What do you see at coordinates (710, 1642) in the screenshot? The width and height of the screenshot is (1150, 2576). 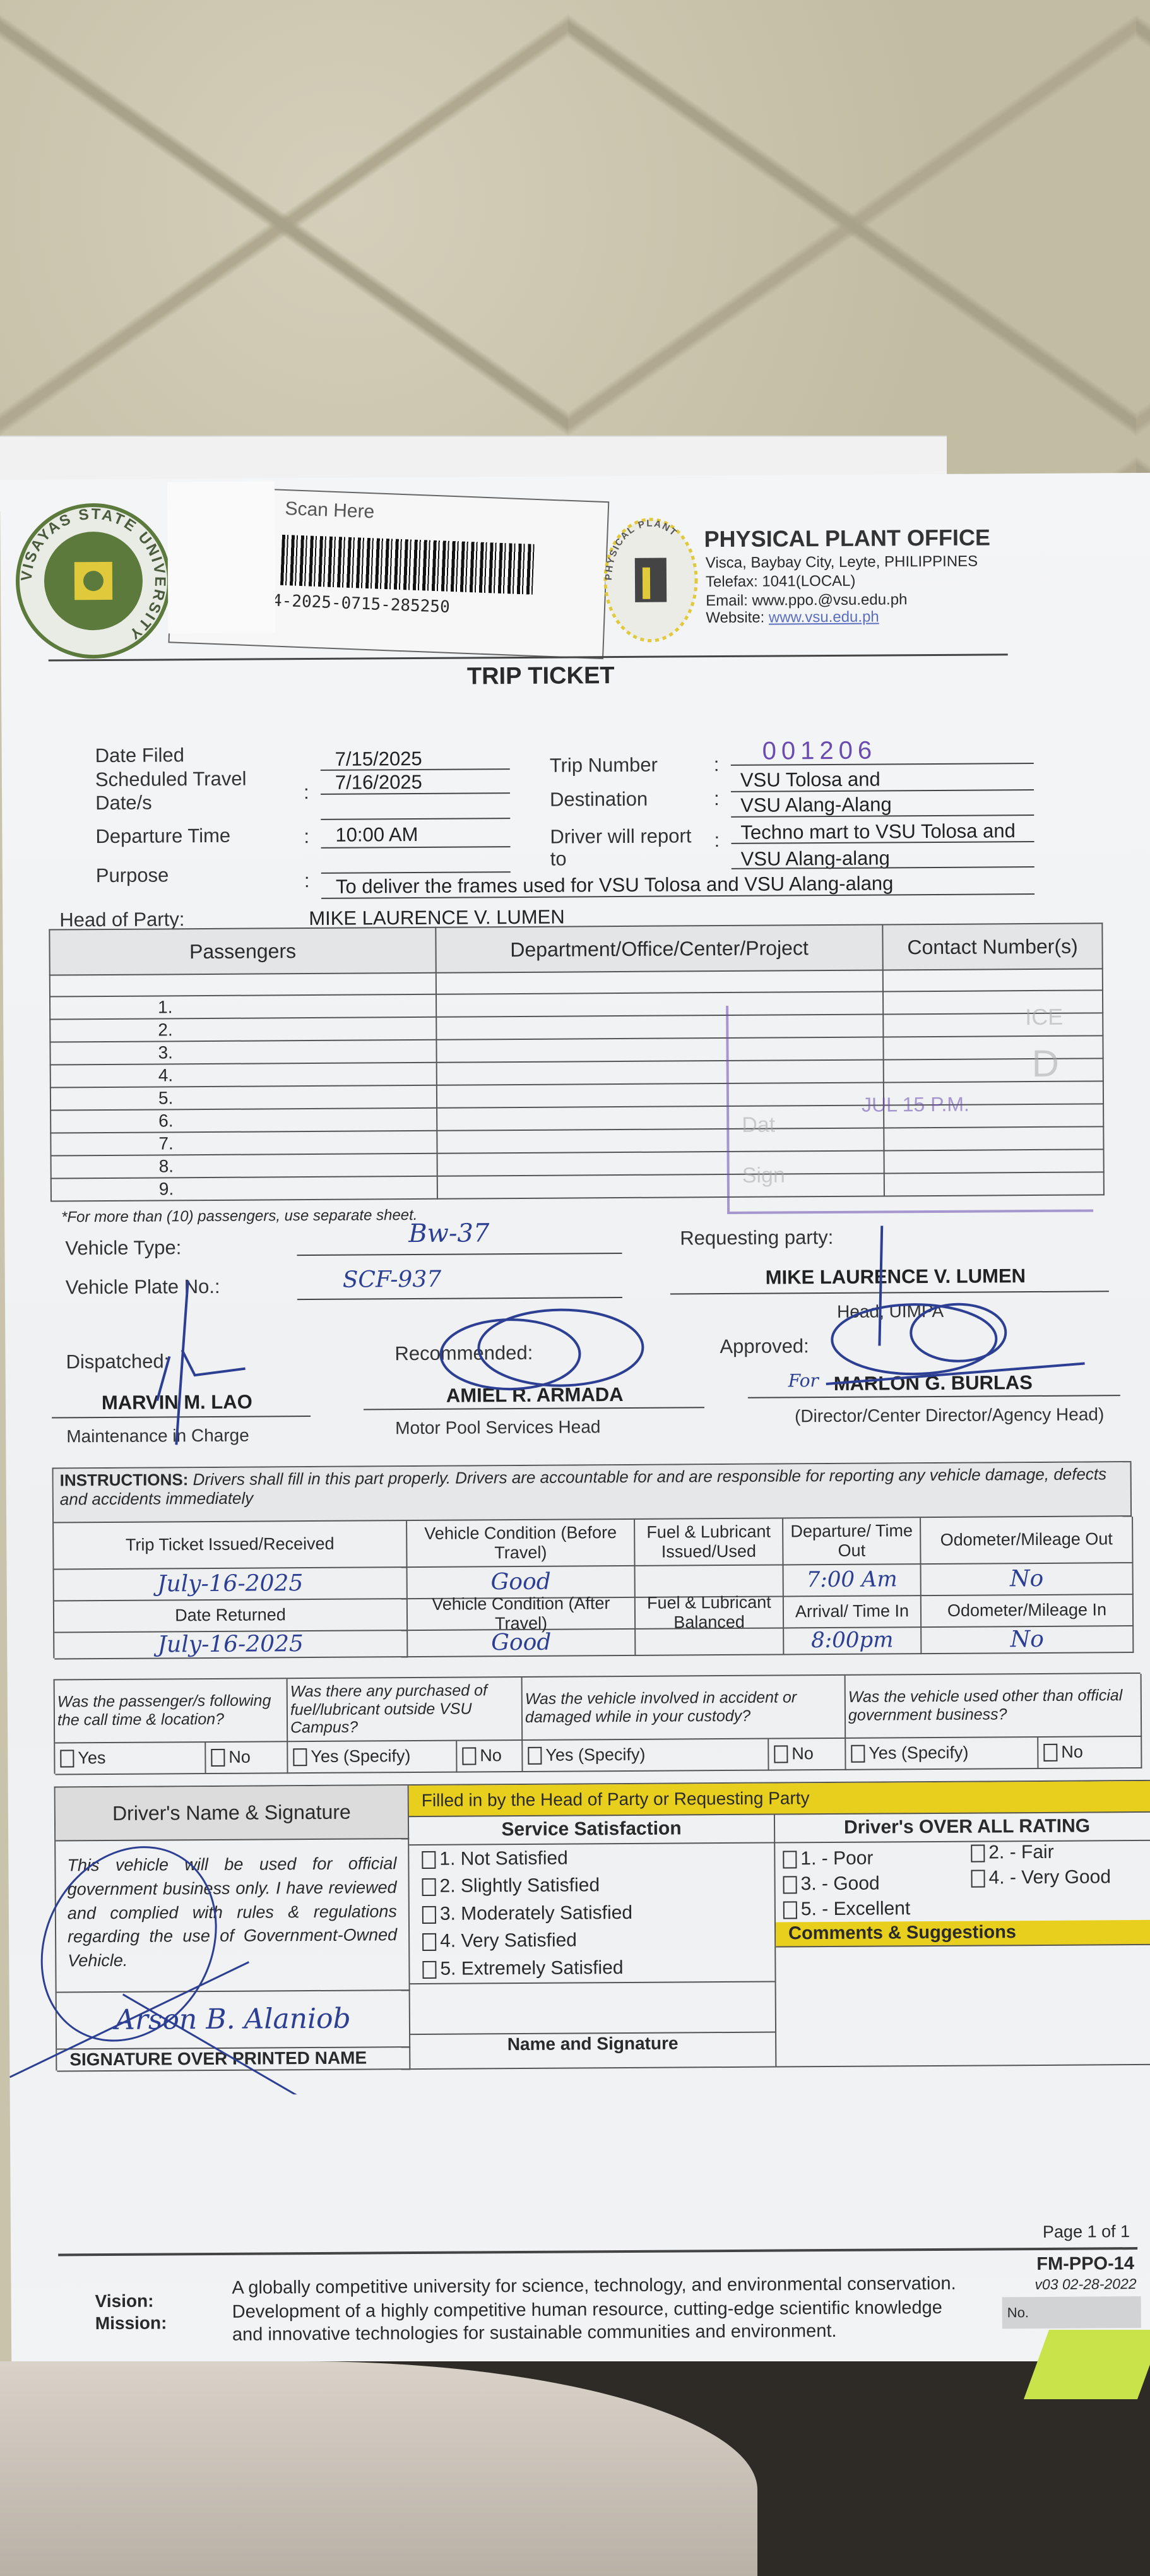 I see `fuel-balanced-value` at bounding box center [710, 1642].